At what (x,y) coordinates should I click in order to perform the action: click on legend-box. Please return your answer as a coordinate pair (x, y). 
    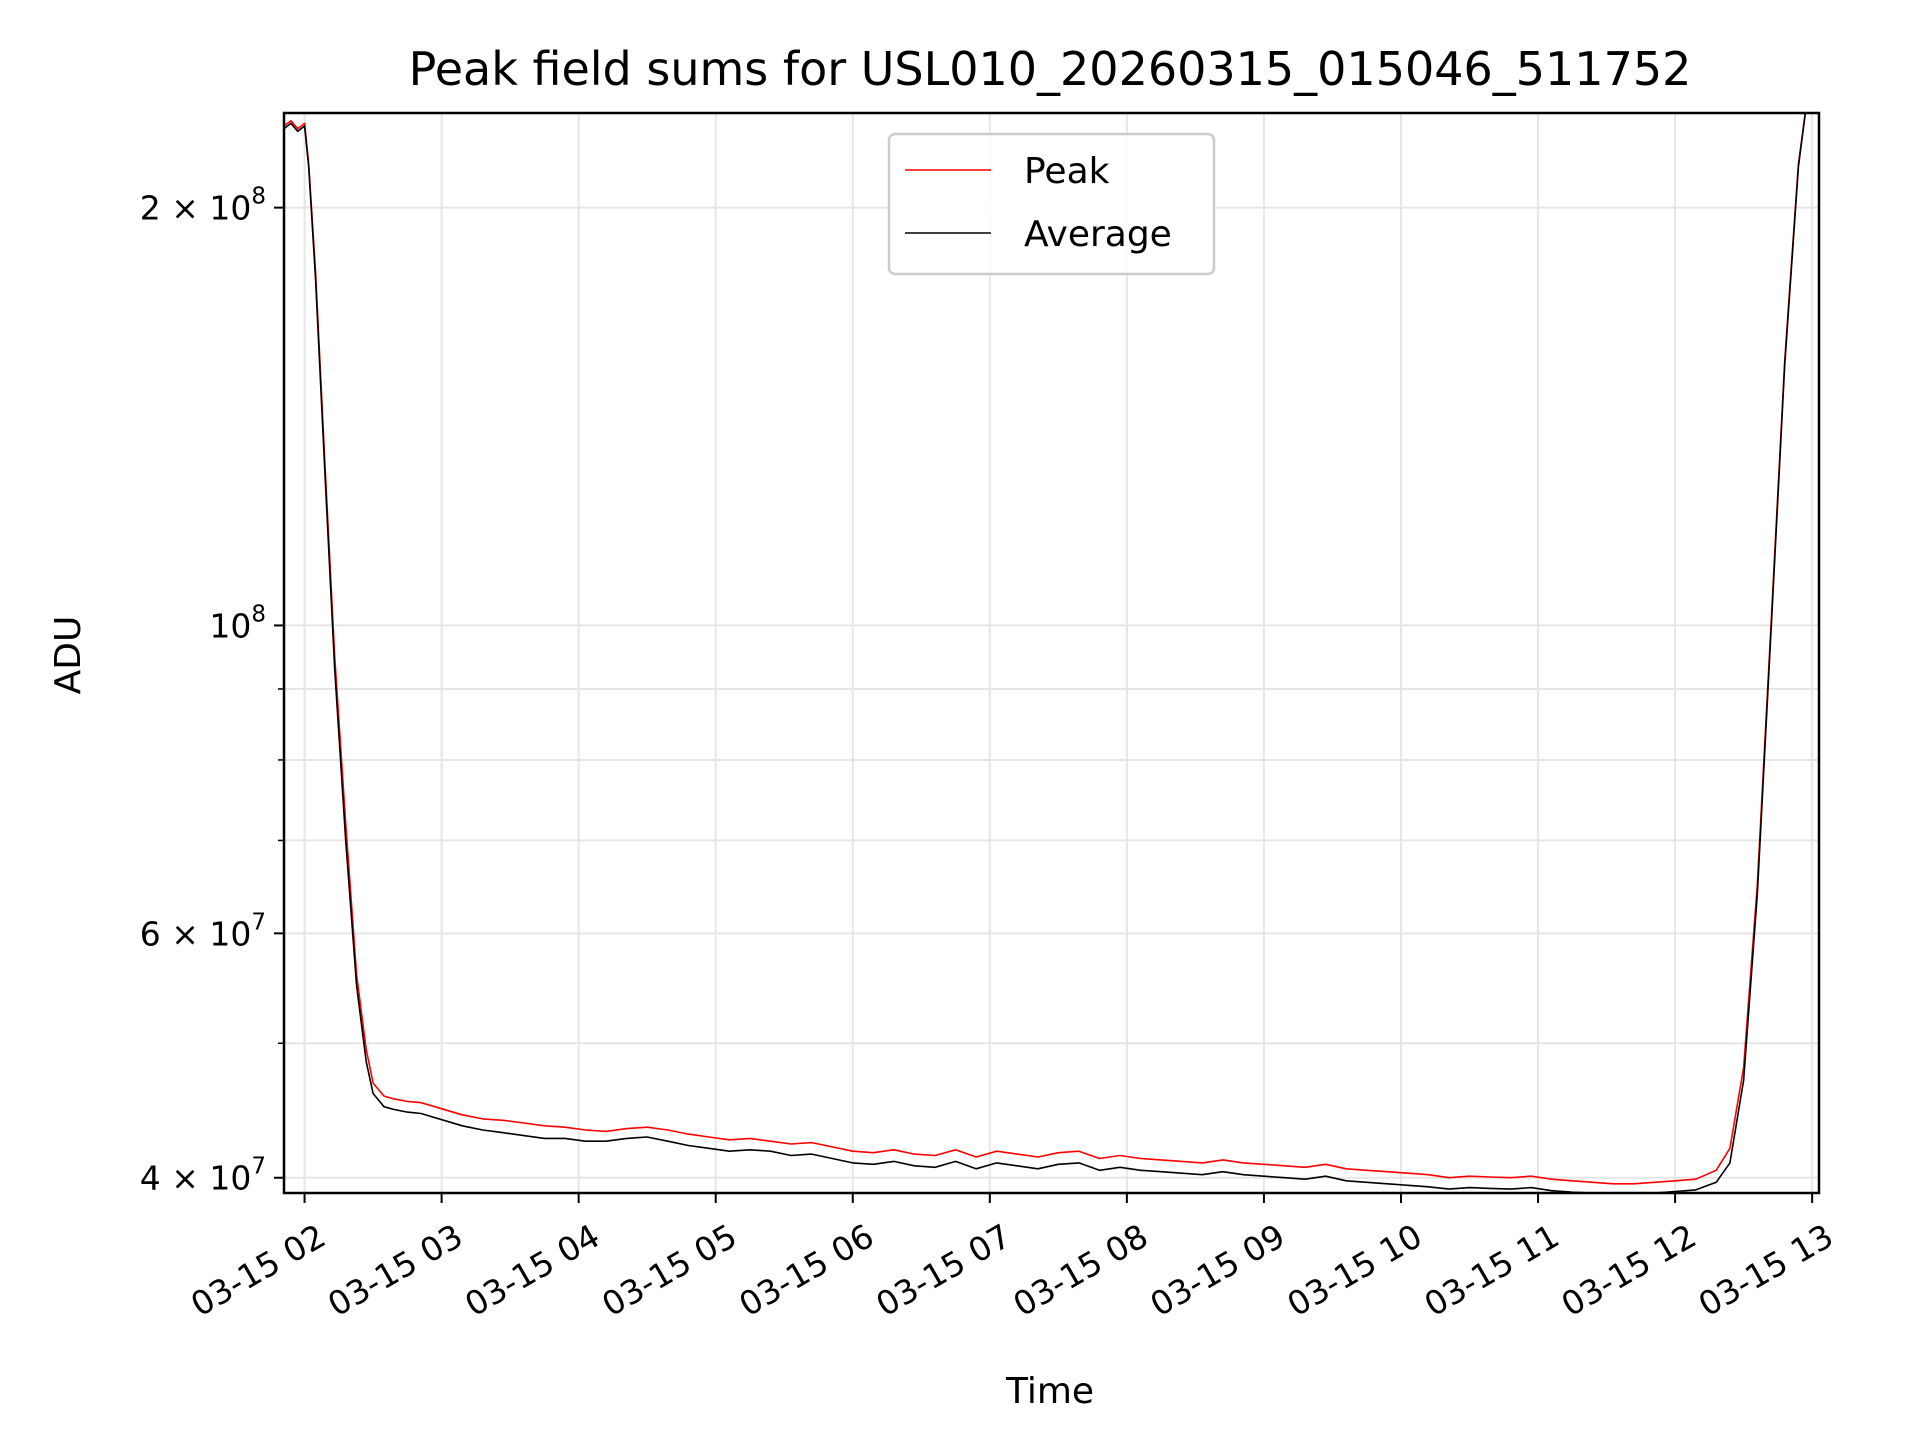
    Looking at the image, I should click on (1051, 204).